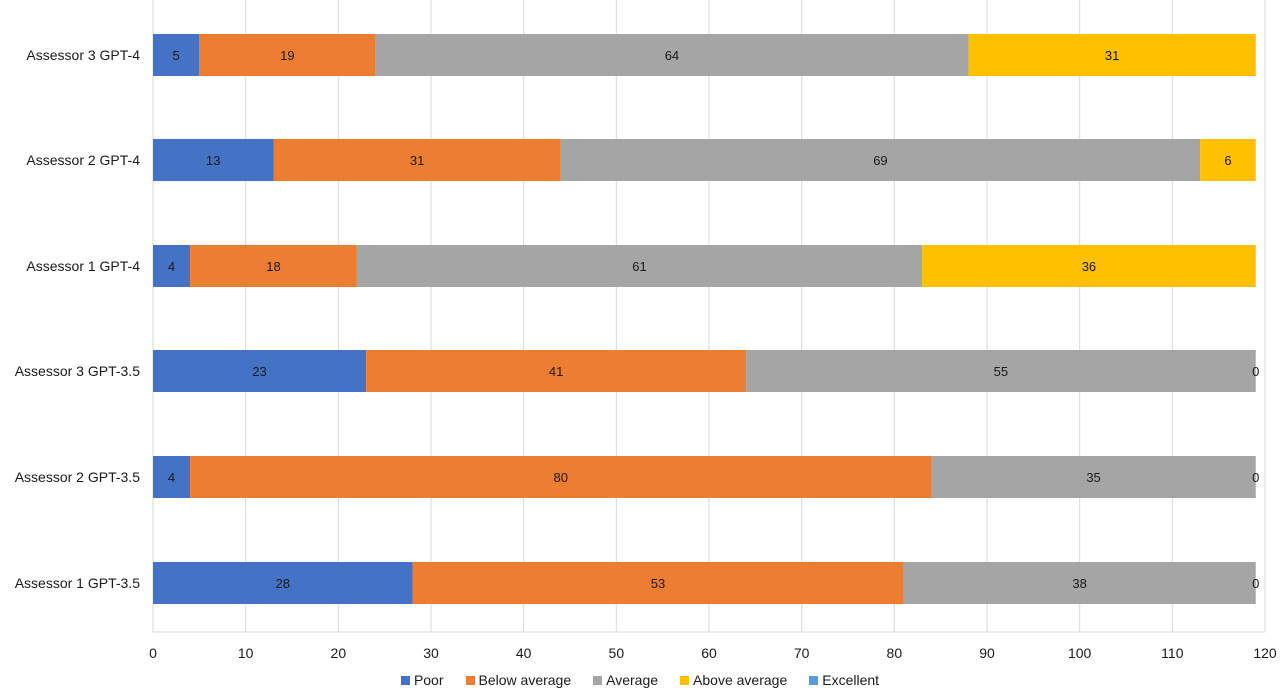 The height and width of the screenshot is (693, 1280). I want to click on data-label-2-3: 36, so click(1089, 266).